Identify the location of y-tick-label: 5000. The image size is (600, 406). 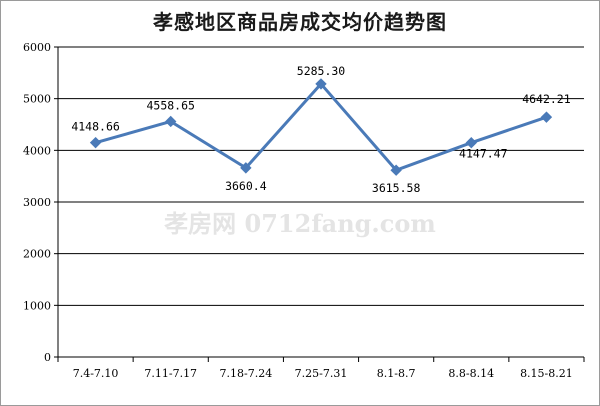
(37, 99).